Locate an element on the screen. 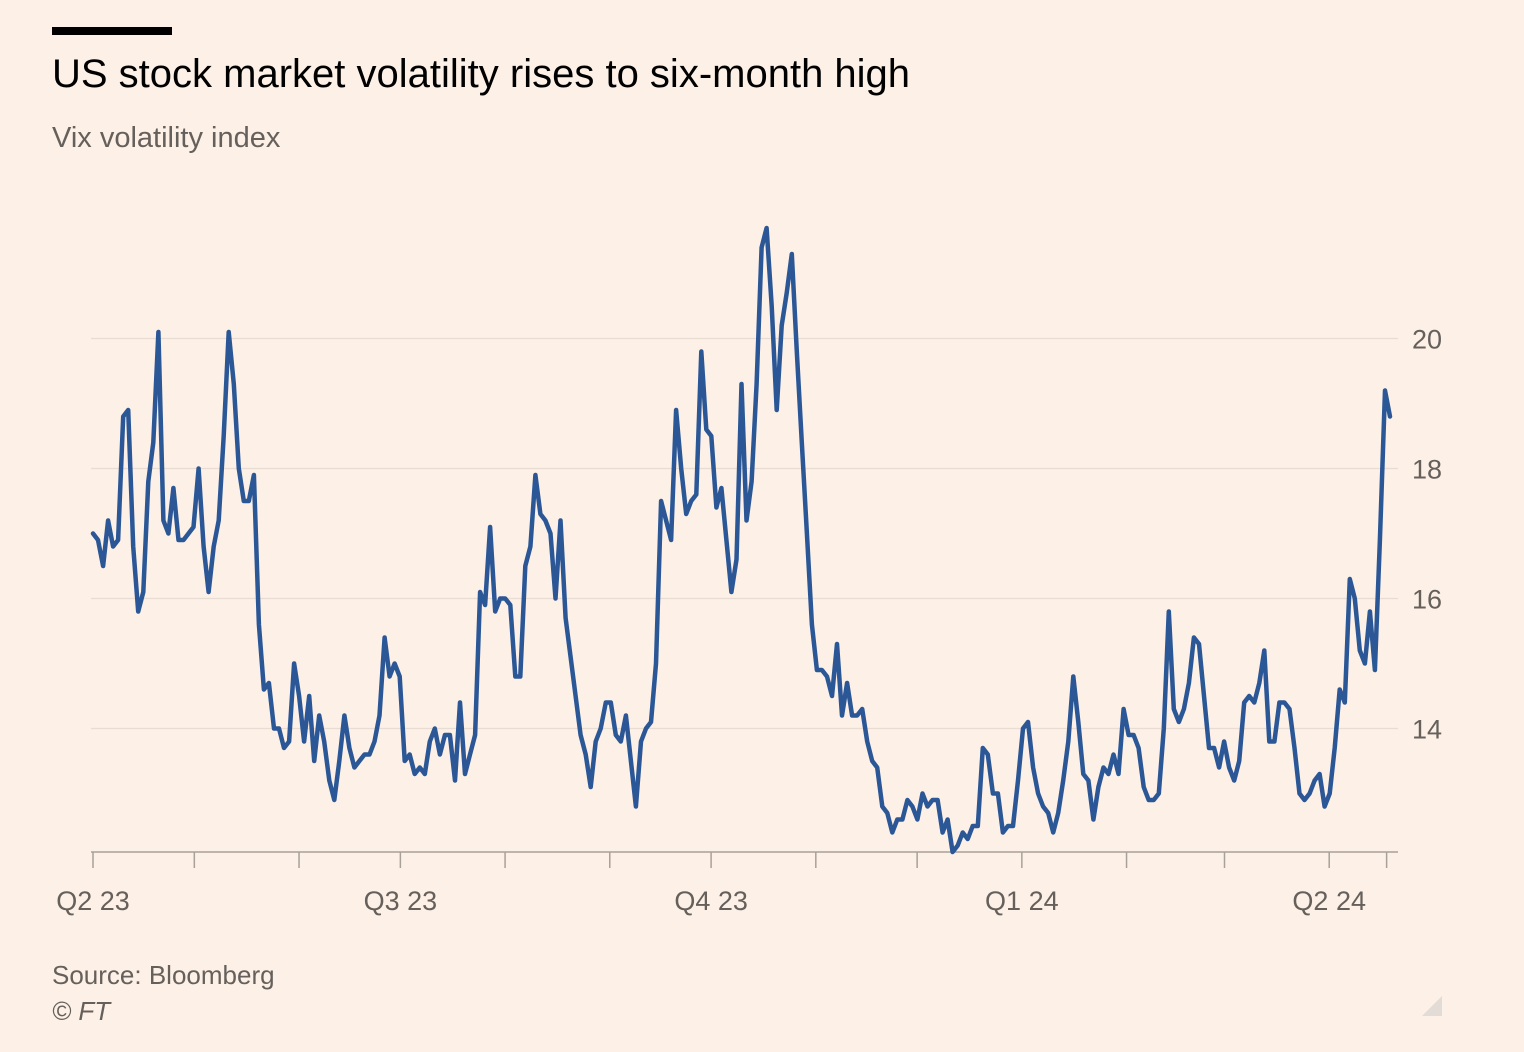 The height and width of the screenshot is (1052, 1524). copyright-note: © FT is located at coordinates (81, 1011).